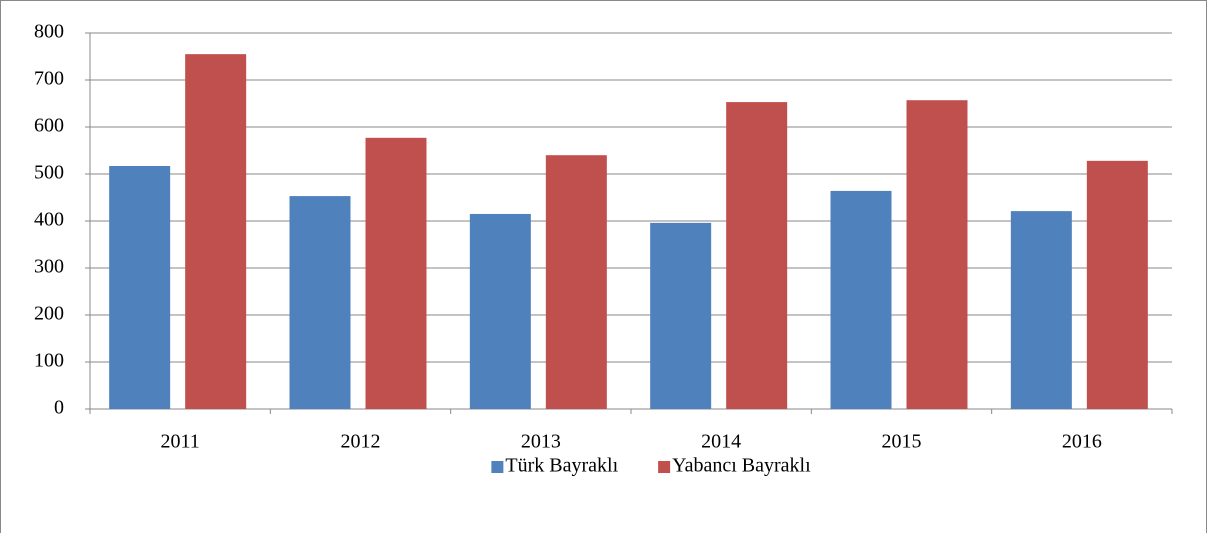  I want to click on y-tick-label: 100, so click(49, 361).